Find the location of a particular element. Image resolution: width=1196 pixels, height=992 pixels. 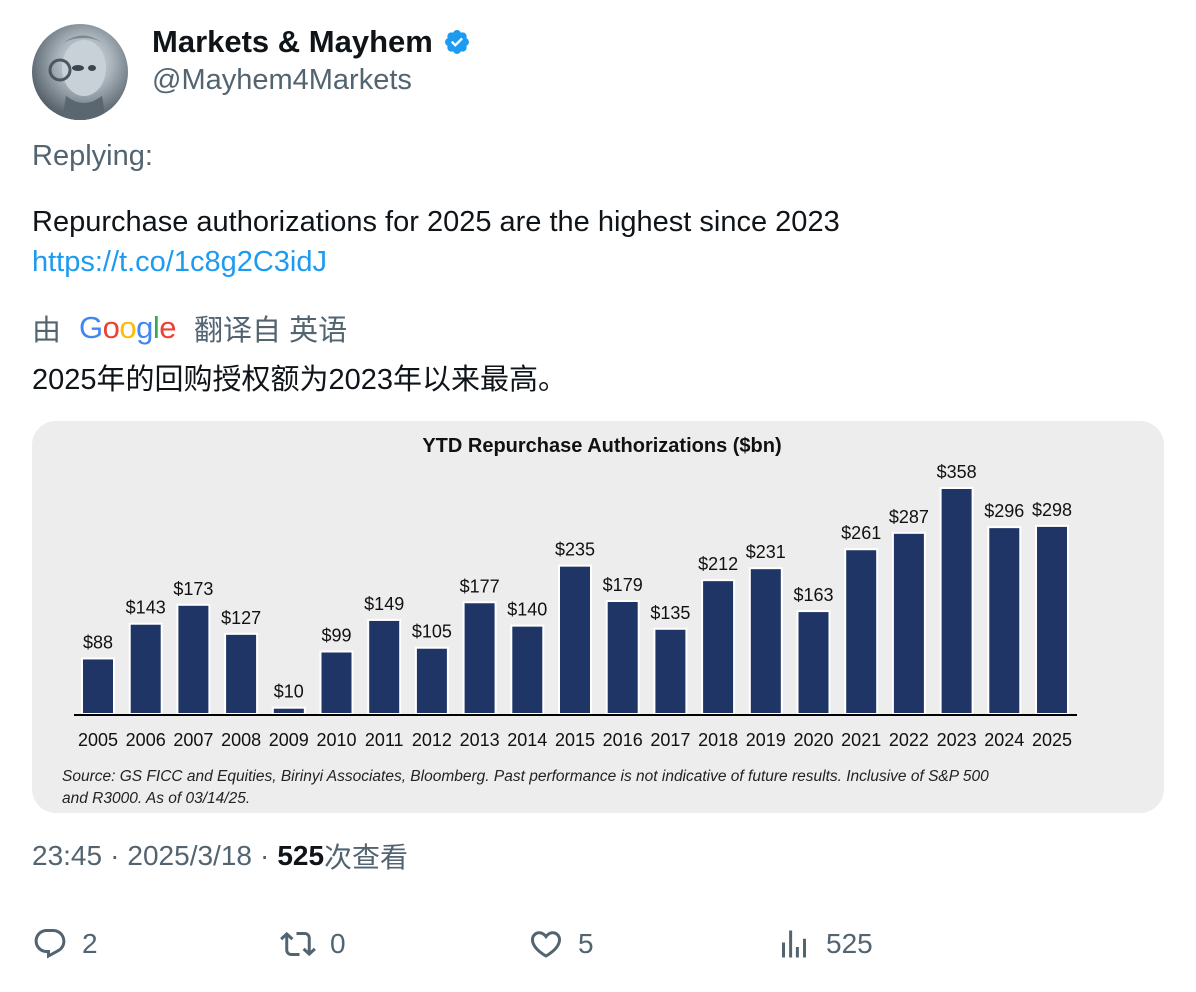

x-tick-2010: 2010 is located at coordinates (336, 740).